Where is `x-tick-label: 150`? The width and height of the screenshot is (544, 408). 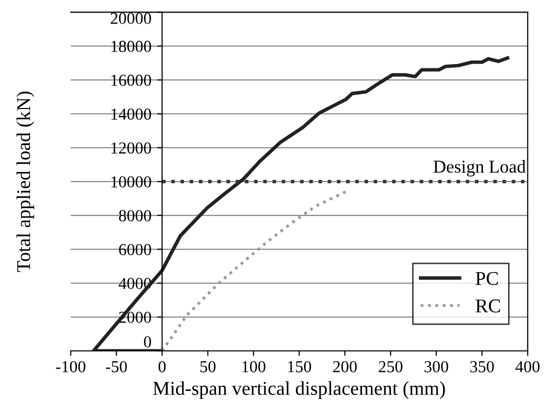 x-tick-label: 150 is located at coordinates (300, 366).